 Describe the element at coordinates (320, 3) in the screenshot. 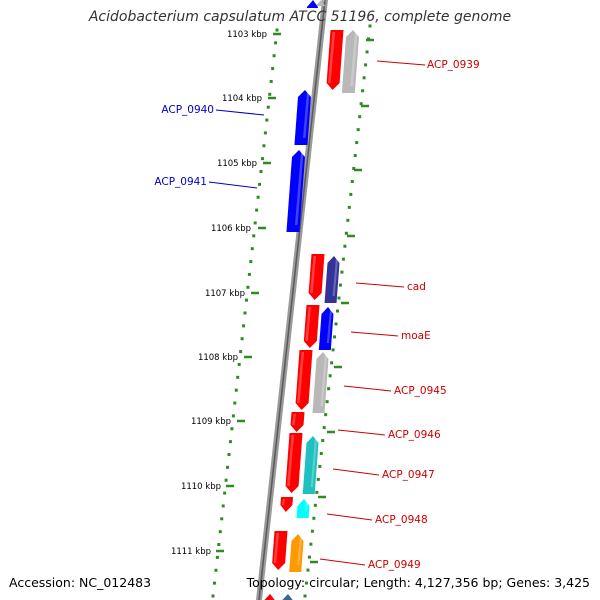

I see `gene-prev-a` at that location.